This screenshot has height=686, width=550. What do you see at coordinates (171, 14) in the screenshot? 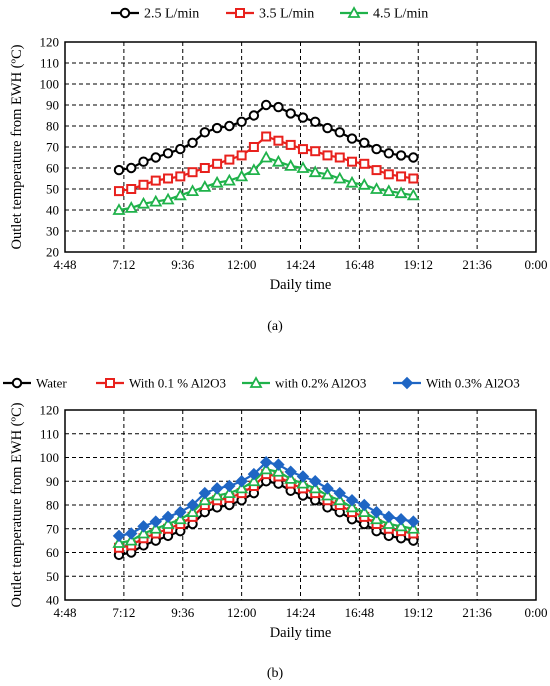
I see `legend-label: 2.5 L/min` at bounding box center [171, 14].